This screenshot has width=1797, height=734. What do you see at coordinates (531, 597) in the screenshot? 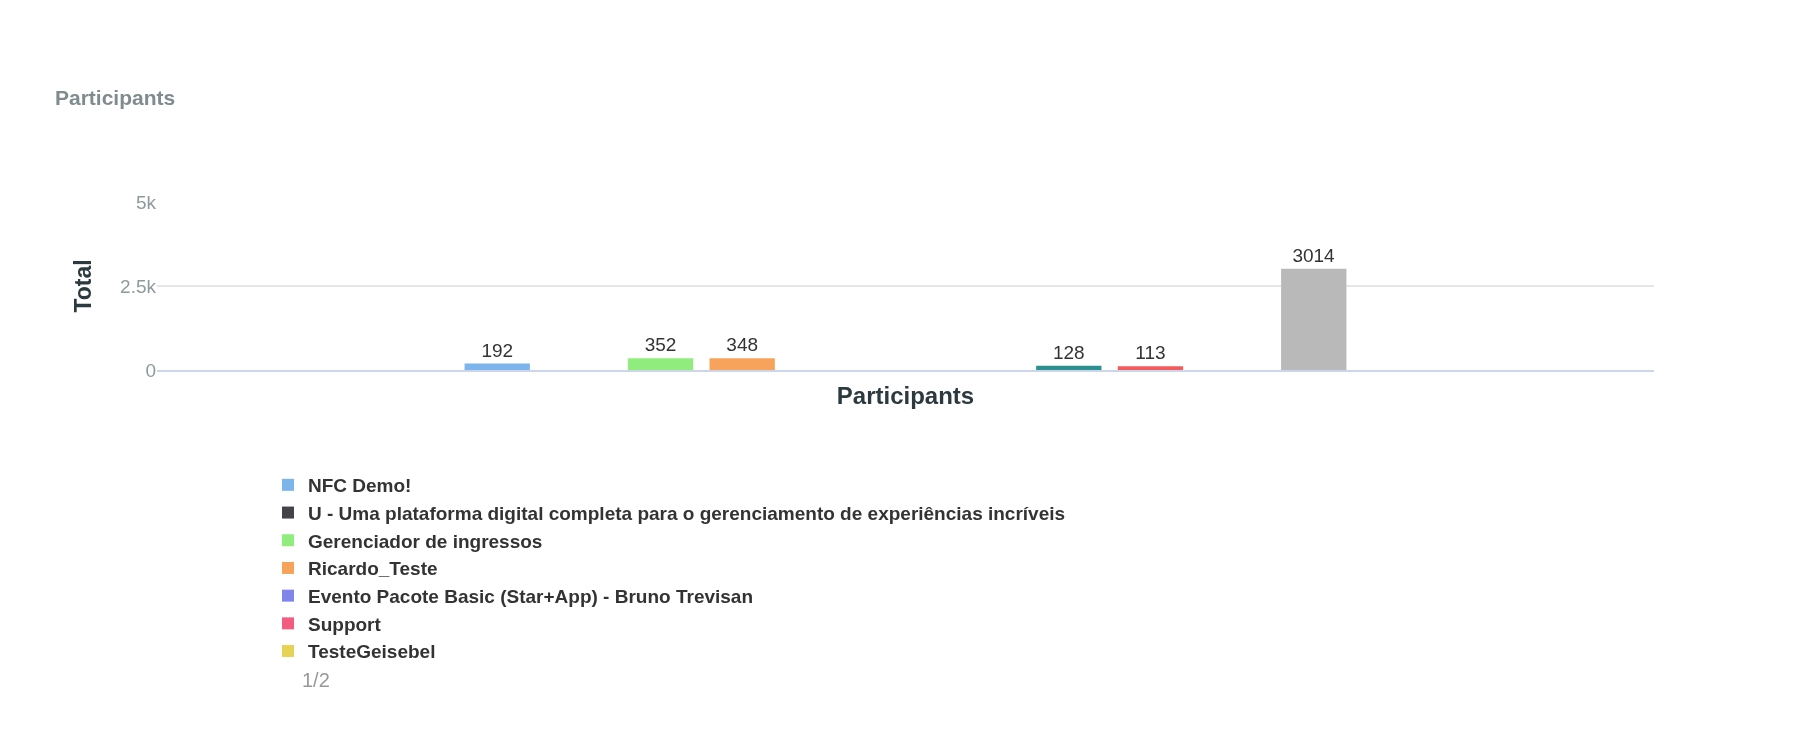
I see `legend-label: Evento Pacote Basic (Star+App) - Bruno Trevisan` at bounding box center [531, 597].